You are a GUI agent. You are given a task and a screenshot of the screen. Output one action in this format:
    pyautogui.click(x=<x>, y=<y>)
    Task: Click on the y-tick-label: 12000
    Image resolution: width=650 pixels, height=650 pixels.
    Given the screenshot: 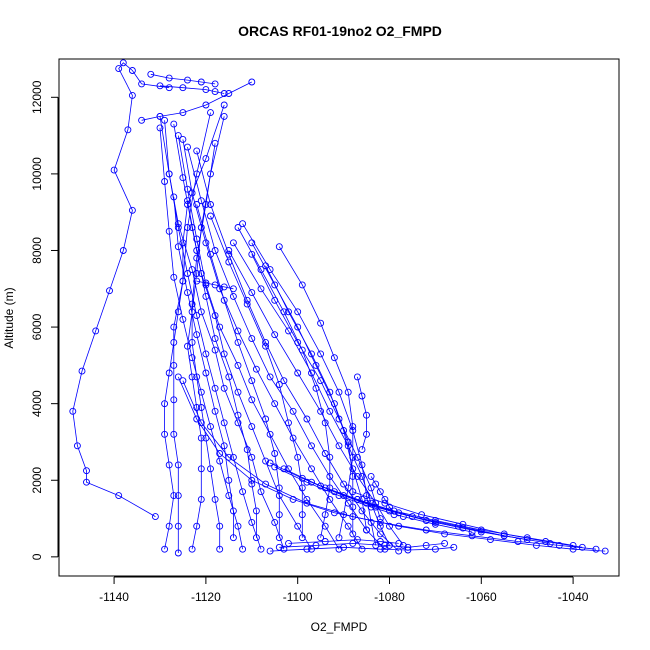 What is the action you would take?
    pyautogui.click(x=37, y=97)
    